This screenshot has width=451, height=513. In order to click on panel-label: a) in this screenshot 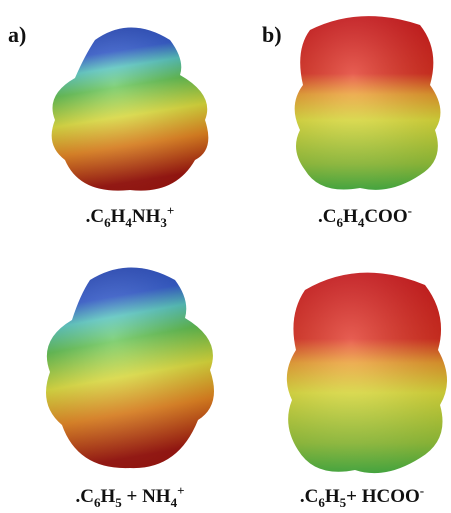, I will do `click(17, 34)`.